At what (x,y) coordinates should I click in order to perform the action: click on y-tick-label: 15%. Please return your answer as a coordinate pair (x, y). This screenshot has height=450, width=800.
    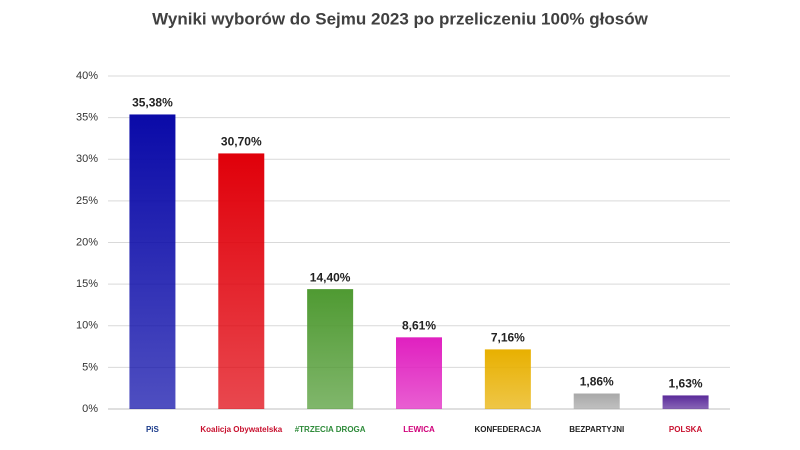
    Looking at the image, I should click on (87, 284).